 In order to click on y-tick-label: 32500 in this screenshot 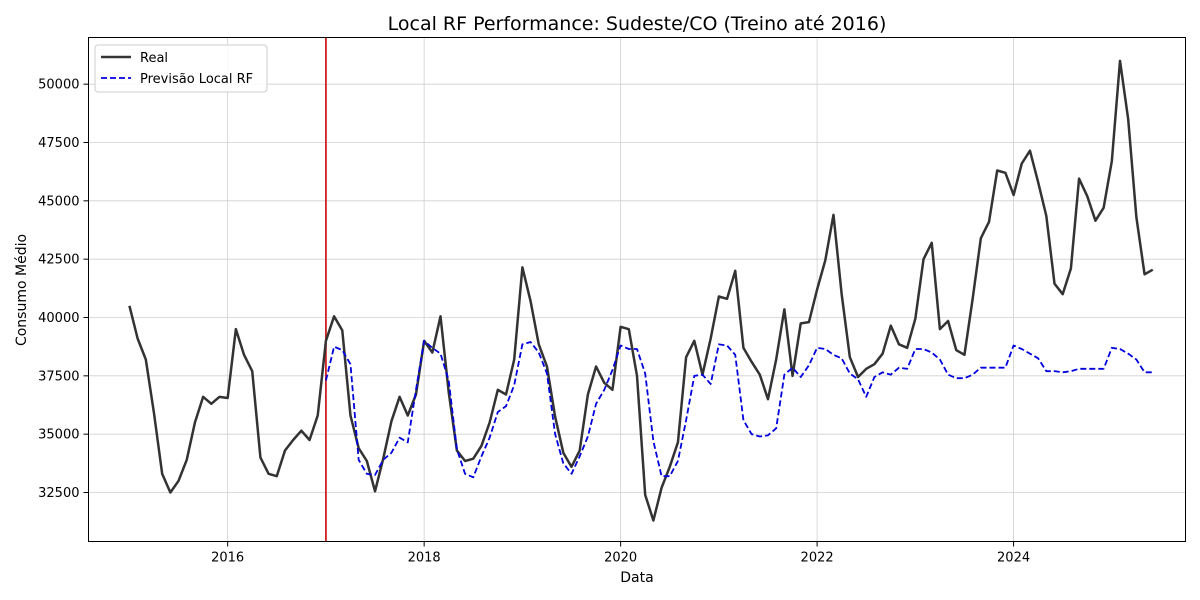, I will do `click(58, 493)`.